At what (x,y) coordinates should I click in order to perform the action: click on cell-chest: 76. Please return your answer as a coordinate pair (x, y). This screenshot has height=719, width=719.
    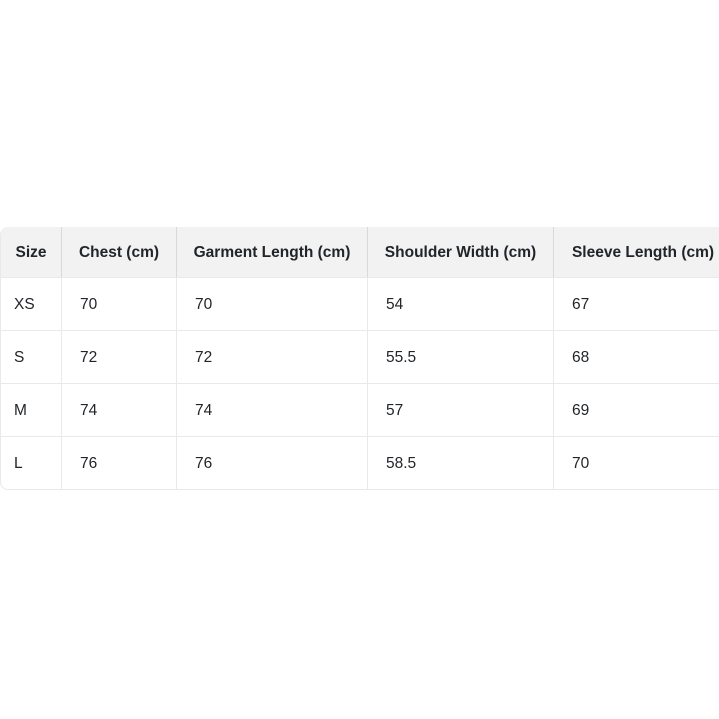
    Looking at the image, I should click on (118, 462).